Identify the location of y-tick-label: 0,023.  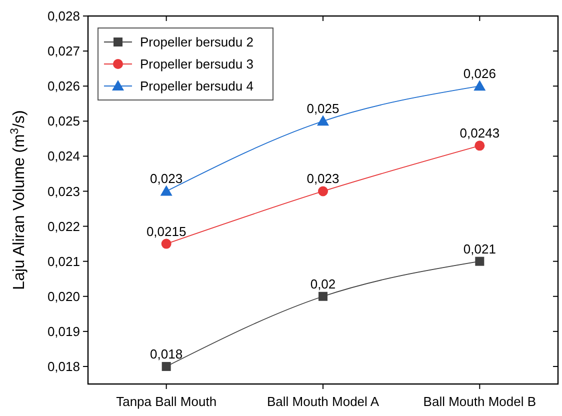
(63, 191).